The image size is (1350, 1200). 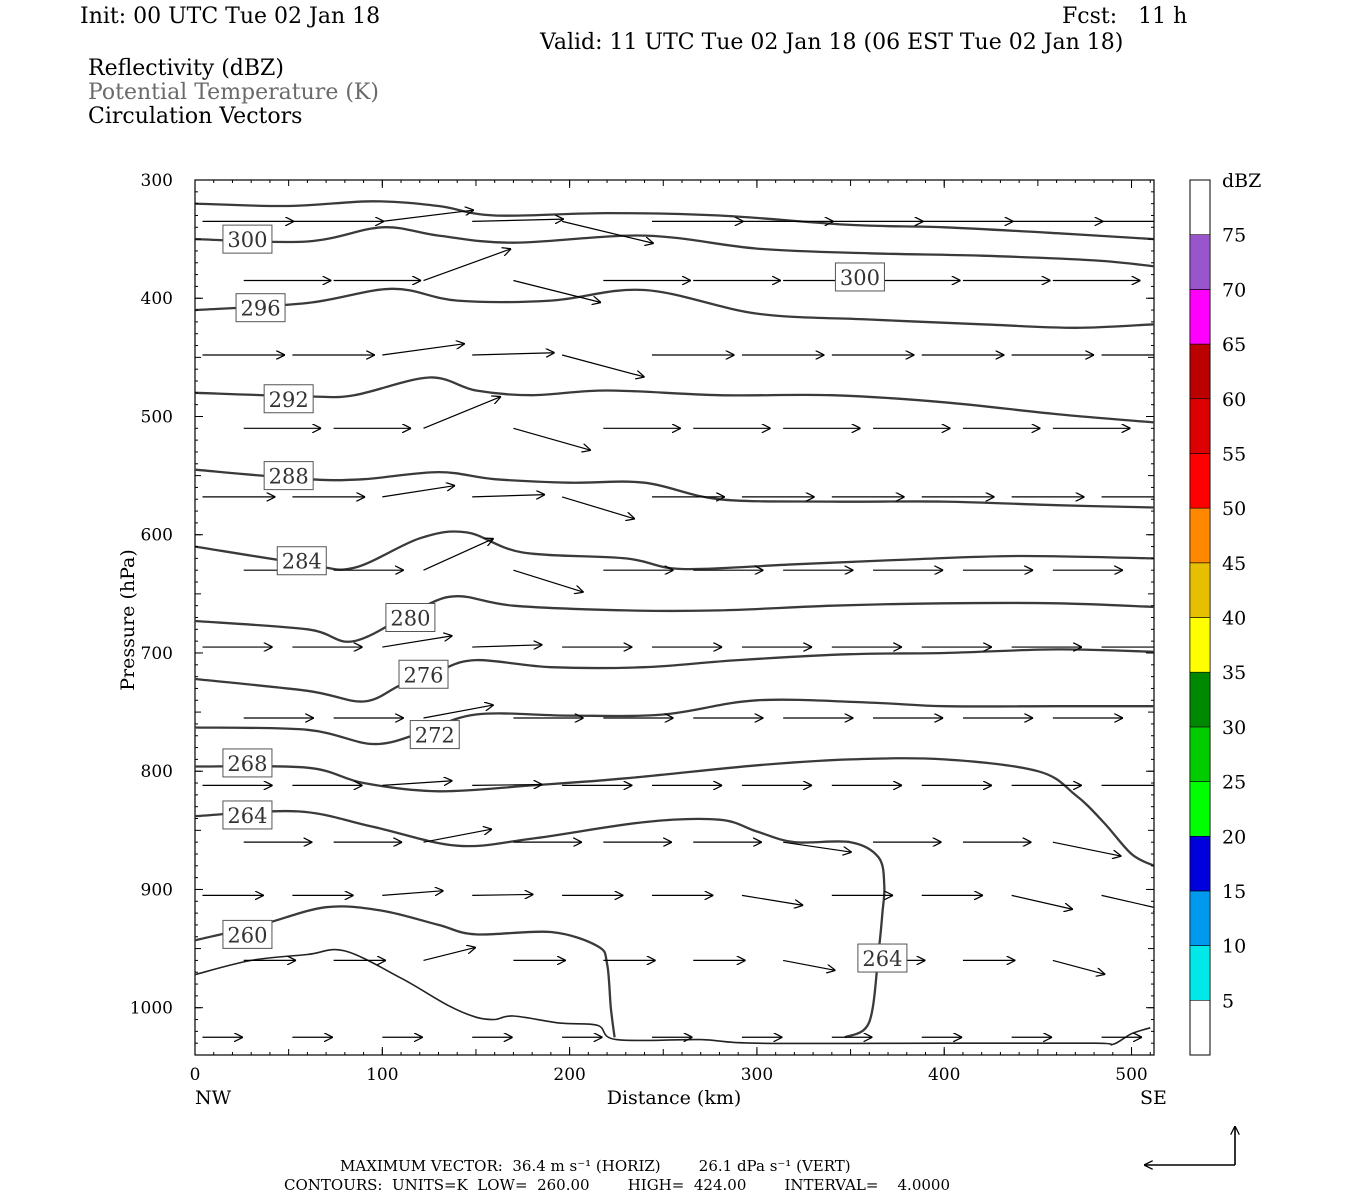 I want to click on reference-vector-icon, so click(x=1189, y=1145).